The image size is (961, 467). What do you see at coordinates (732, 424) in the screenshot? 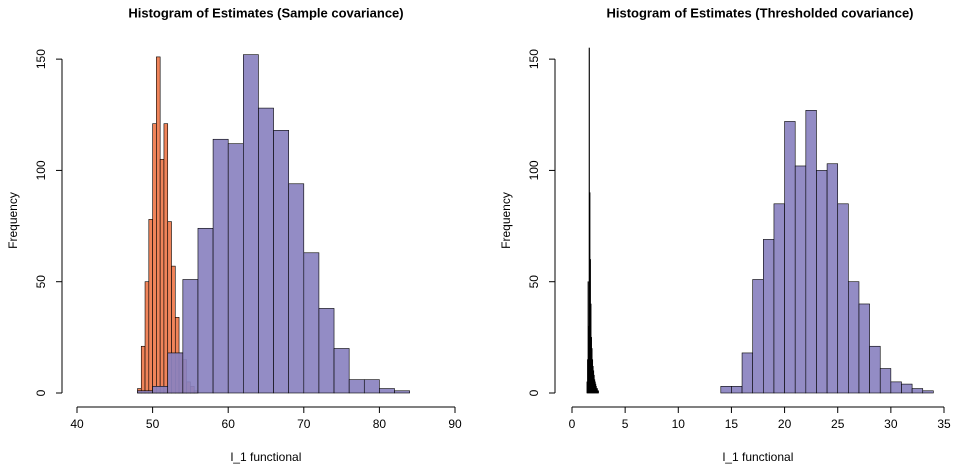
I see `x-tick-label: 15` at bounding box center [732, 424].